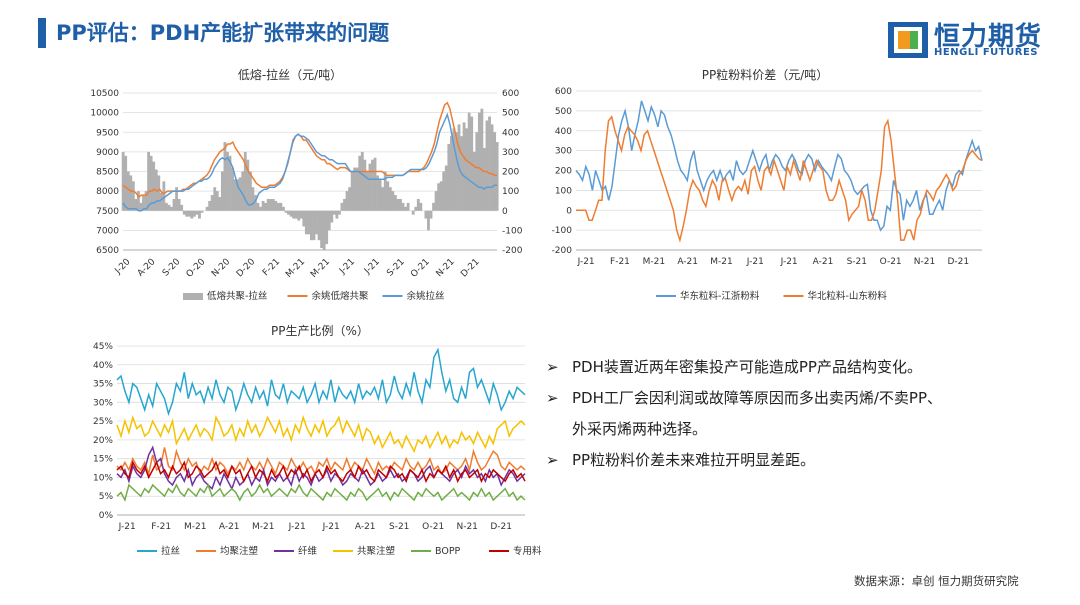  Describe the element at coordinates (694, 460) in the screenshot. I see `bullet-text: PP粒粉料价差未来难拉开明显差距。` at that location.